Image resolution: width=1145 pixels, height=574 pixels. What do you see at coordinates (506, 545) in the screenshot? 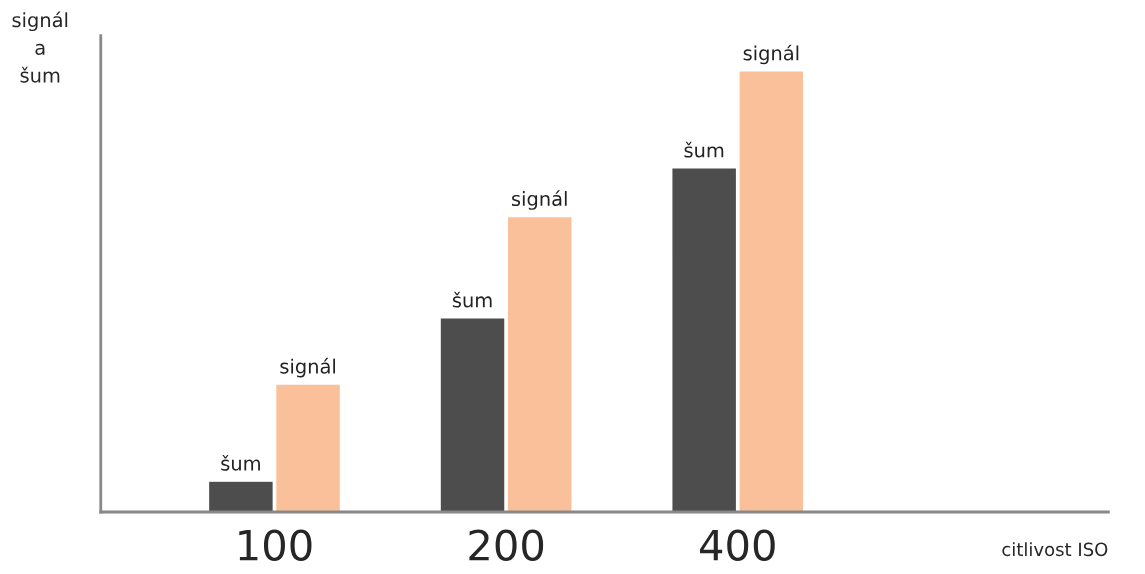
I see `x-tick-label: 200` at bounding box center [506, 545].